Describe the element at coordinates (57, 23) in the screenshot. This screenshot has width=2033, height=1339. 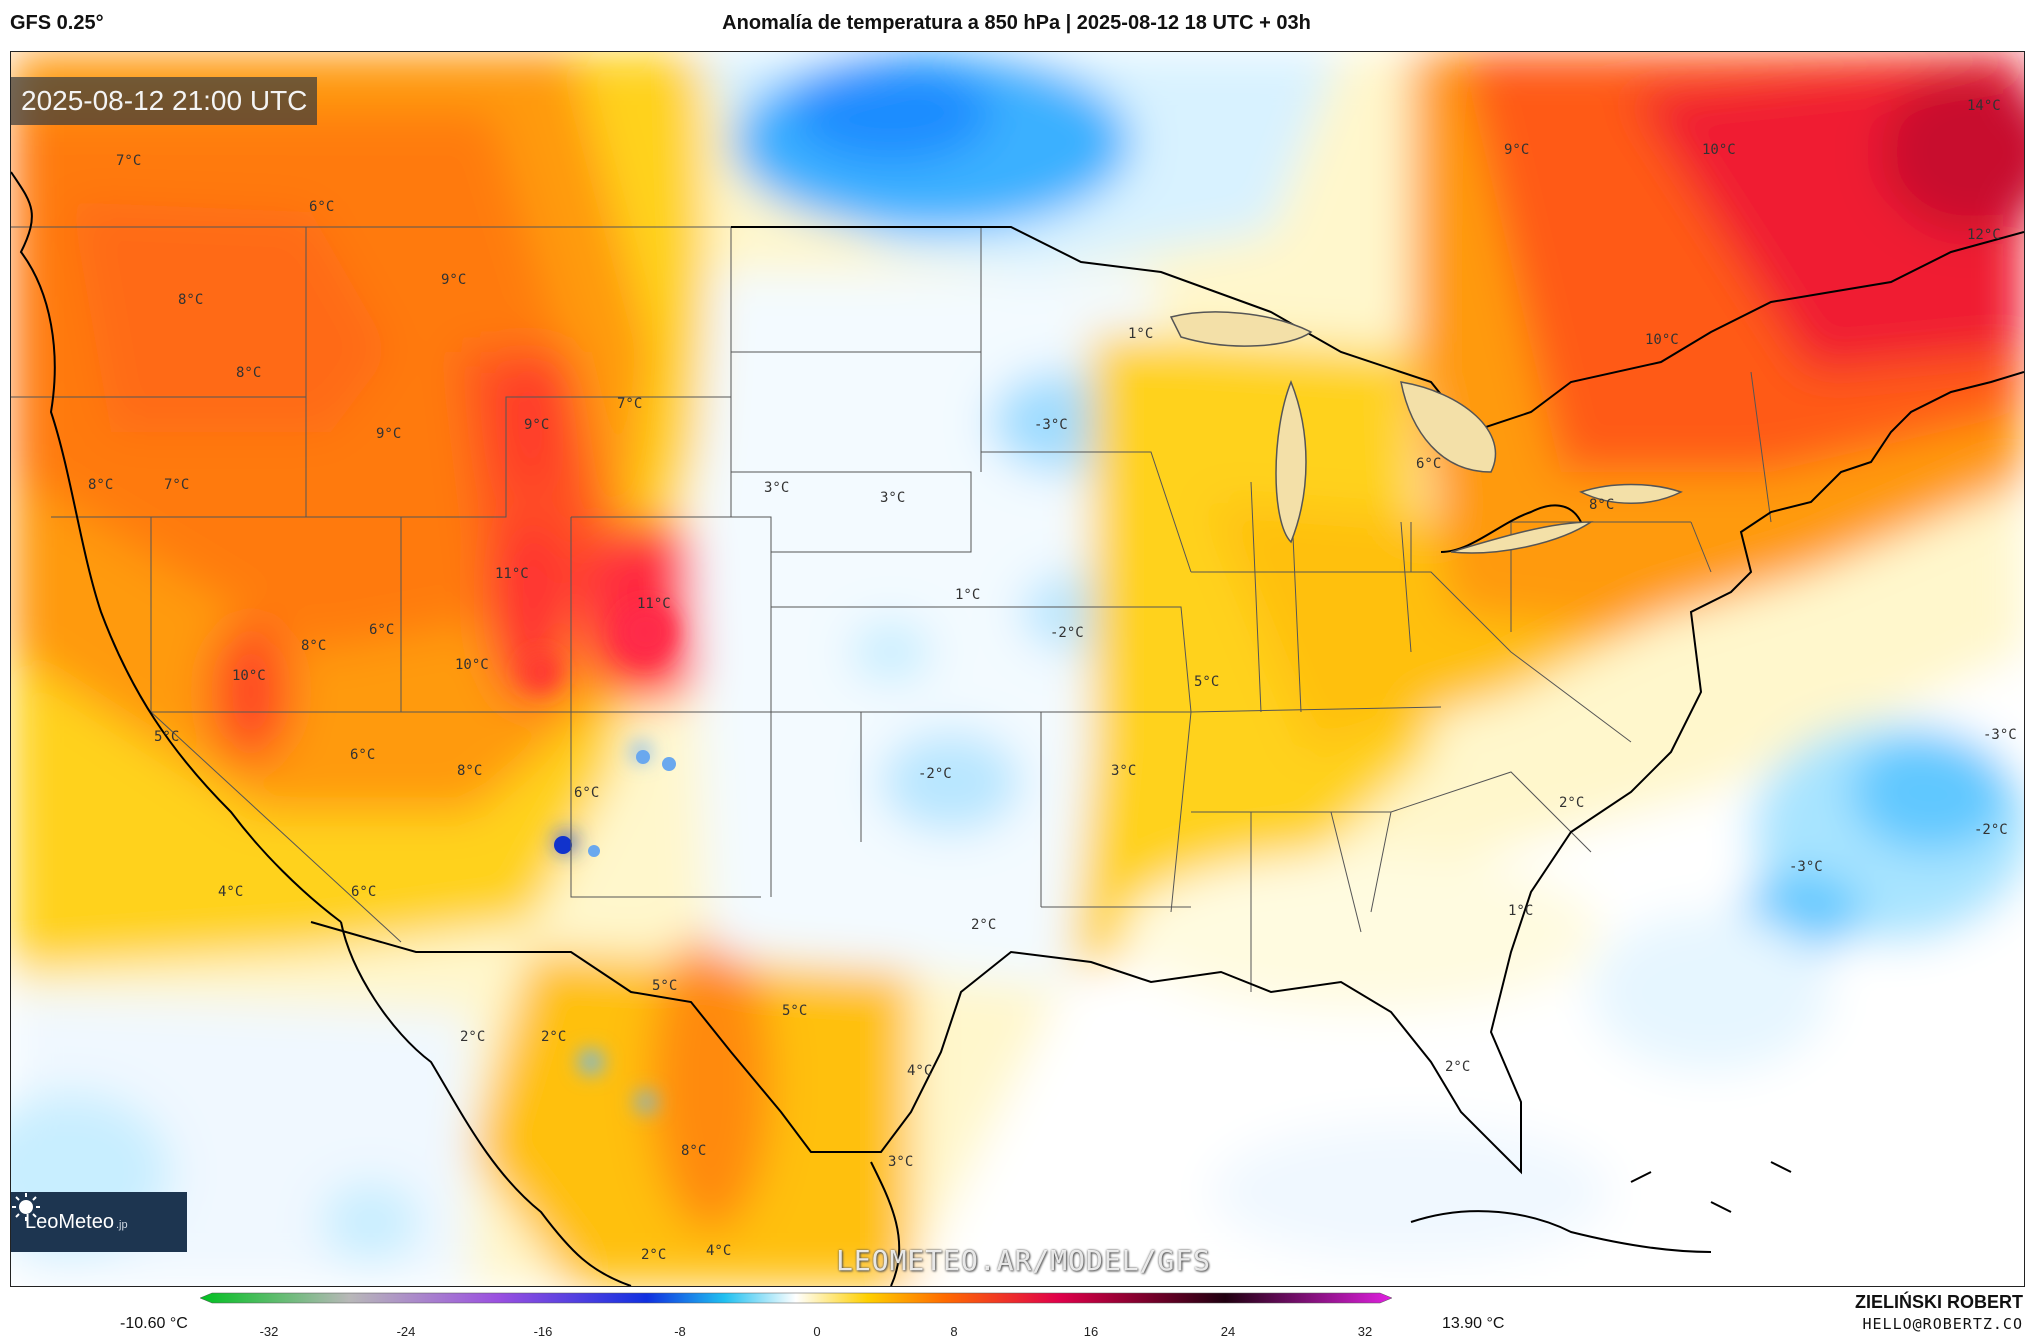
I see `model-name: GFS 0.25°` at that location.